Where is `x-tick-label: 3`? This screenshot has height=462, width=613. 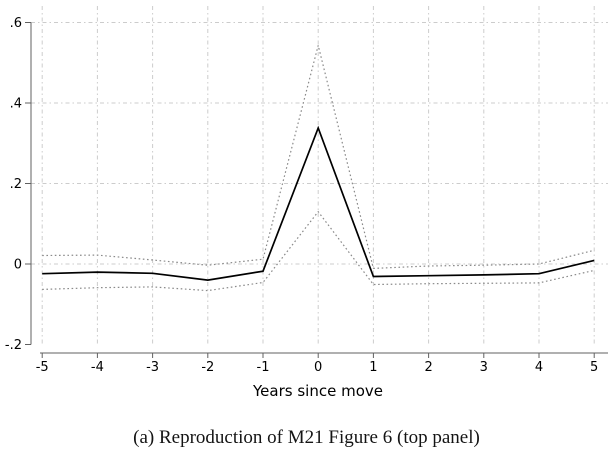
x-tick-label: 3 is located at coordinates (484, 367).